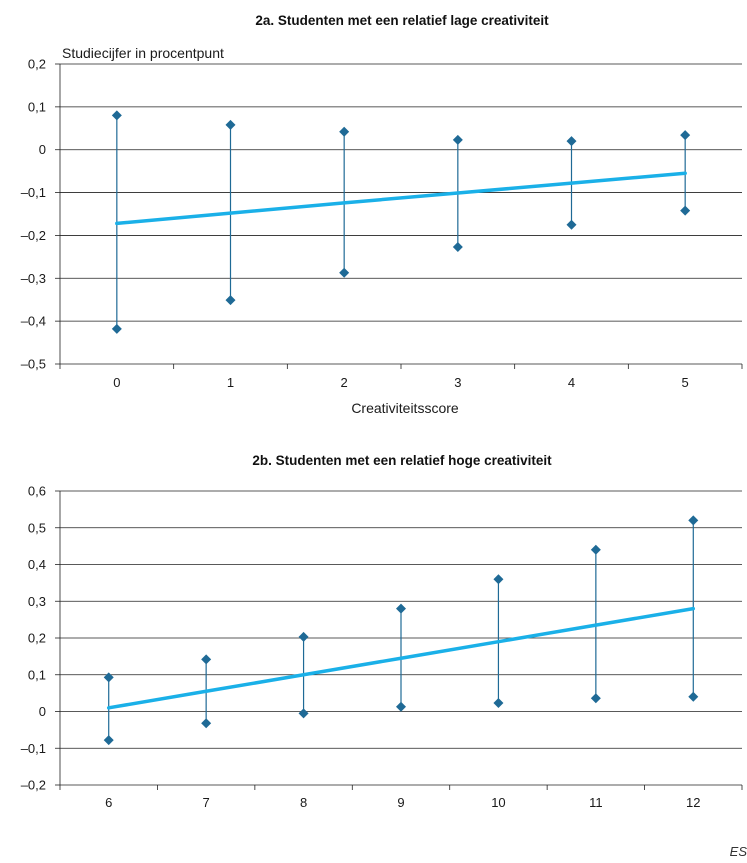 Image resolution: width=747 pixels, height=863 pixels. What do you see at coordinates (33, 235) in the screenshot?
I see `chart-2a-y-tick-label: –0,2` at bounding box center [33, 235].